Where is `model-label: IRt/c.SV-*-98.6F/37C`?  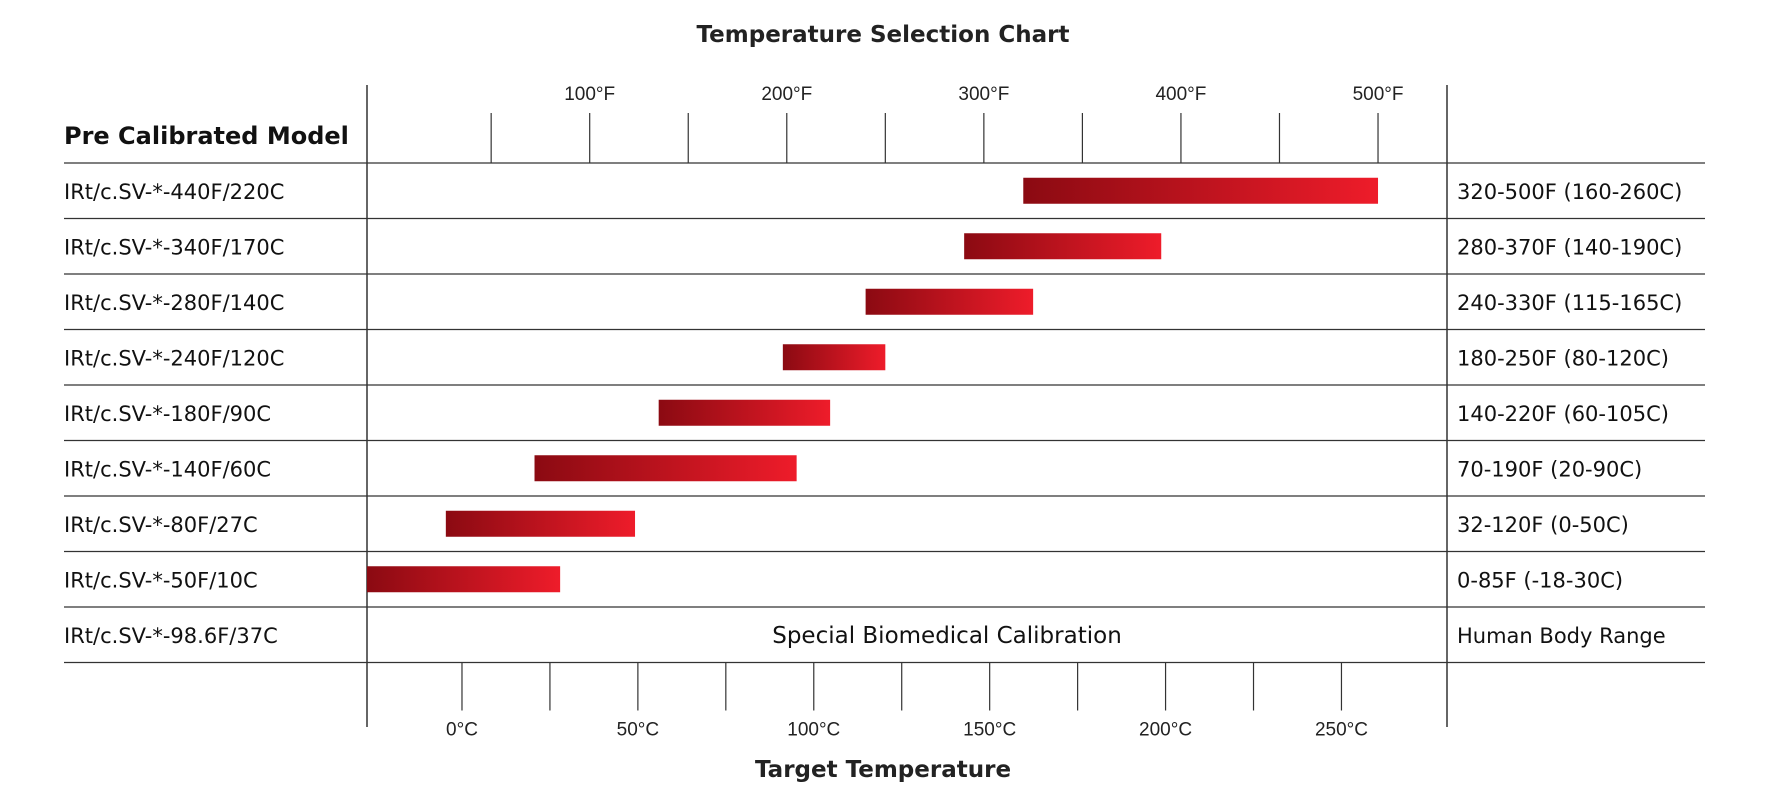
model-label: IRt/c.SV-*-98.6F/37C is located at coordinates (171, 636).